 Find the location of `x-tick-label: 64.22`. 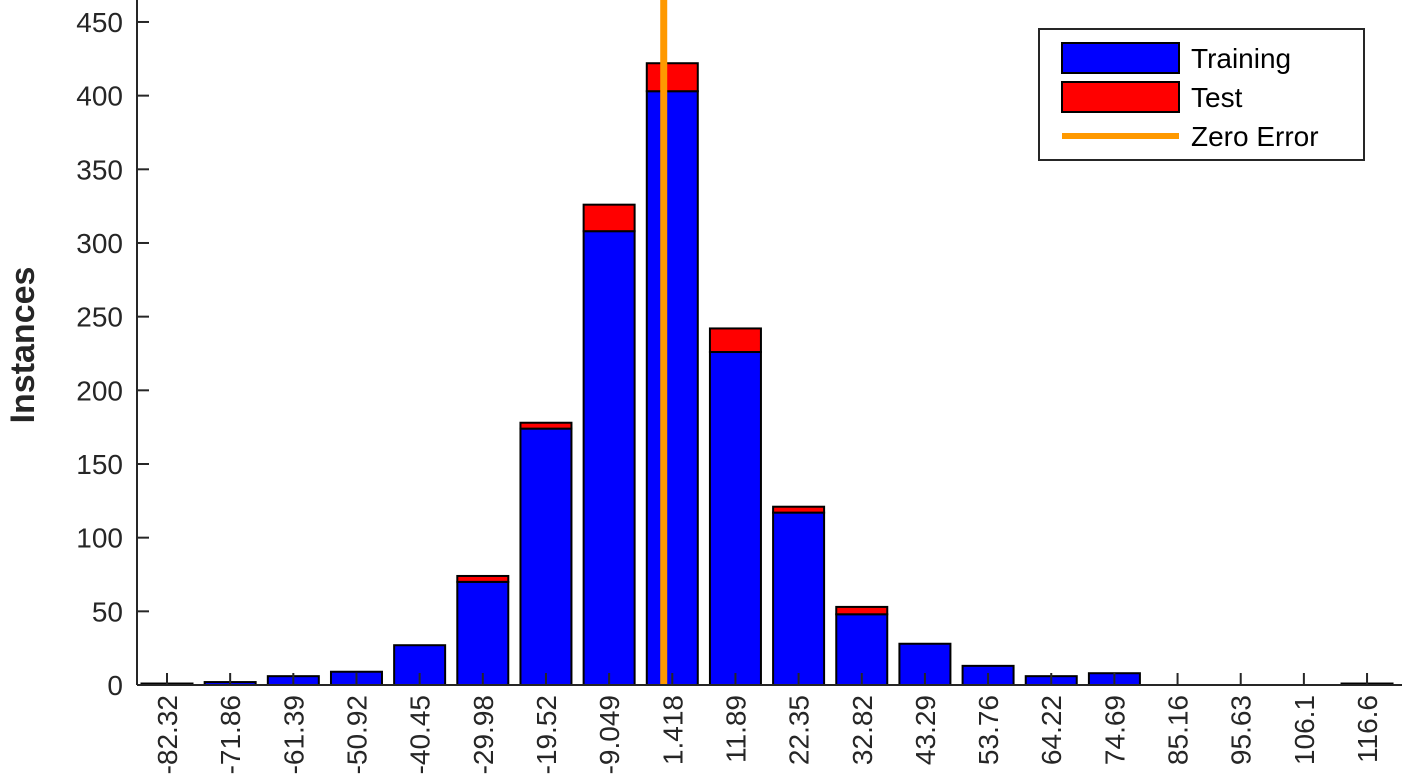

x-tick-label: 64.22 is located at coordinates (1051, 730).